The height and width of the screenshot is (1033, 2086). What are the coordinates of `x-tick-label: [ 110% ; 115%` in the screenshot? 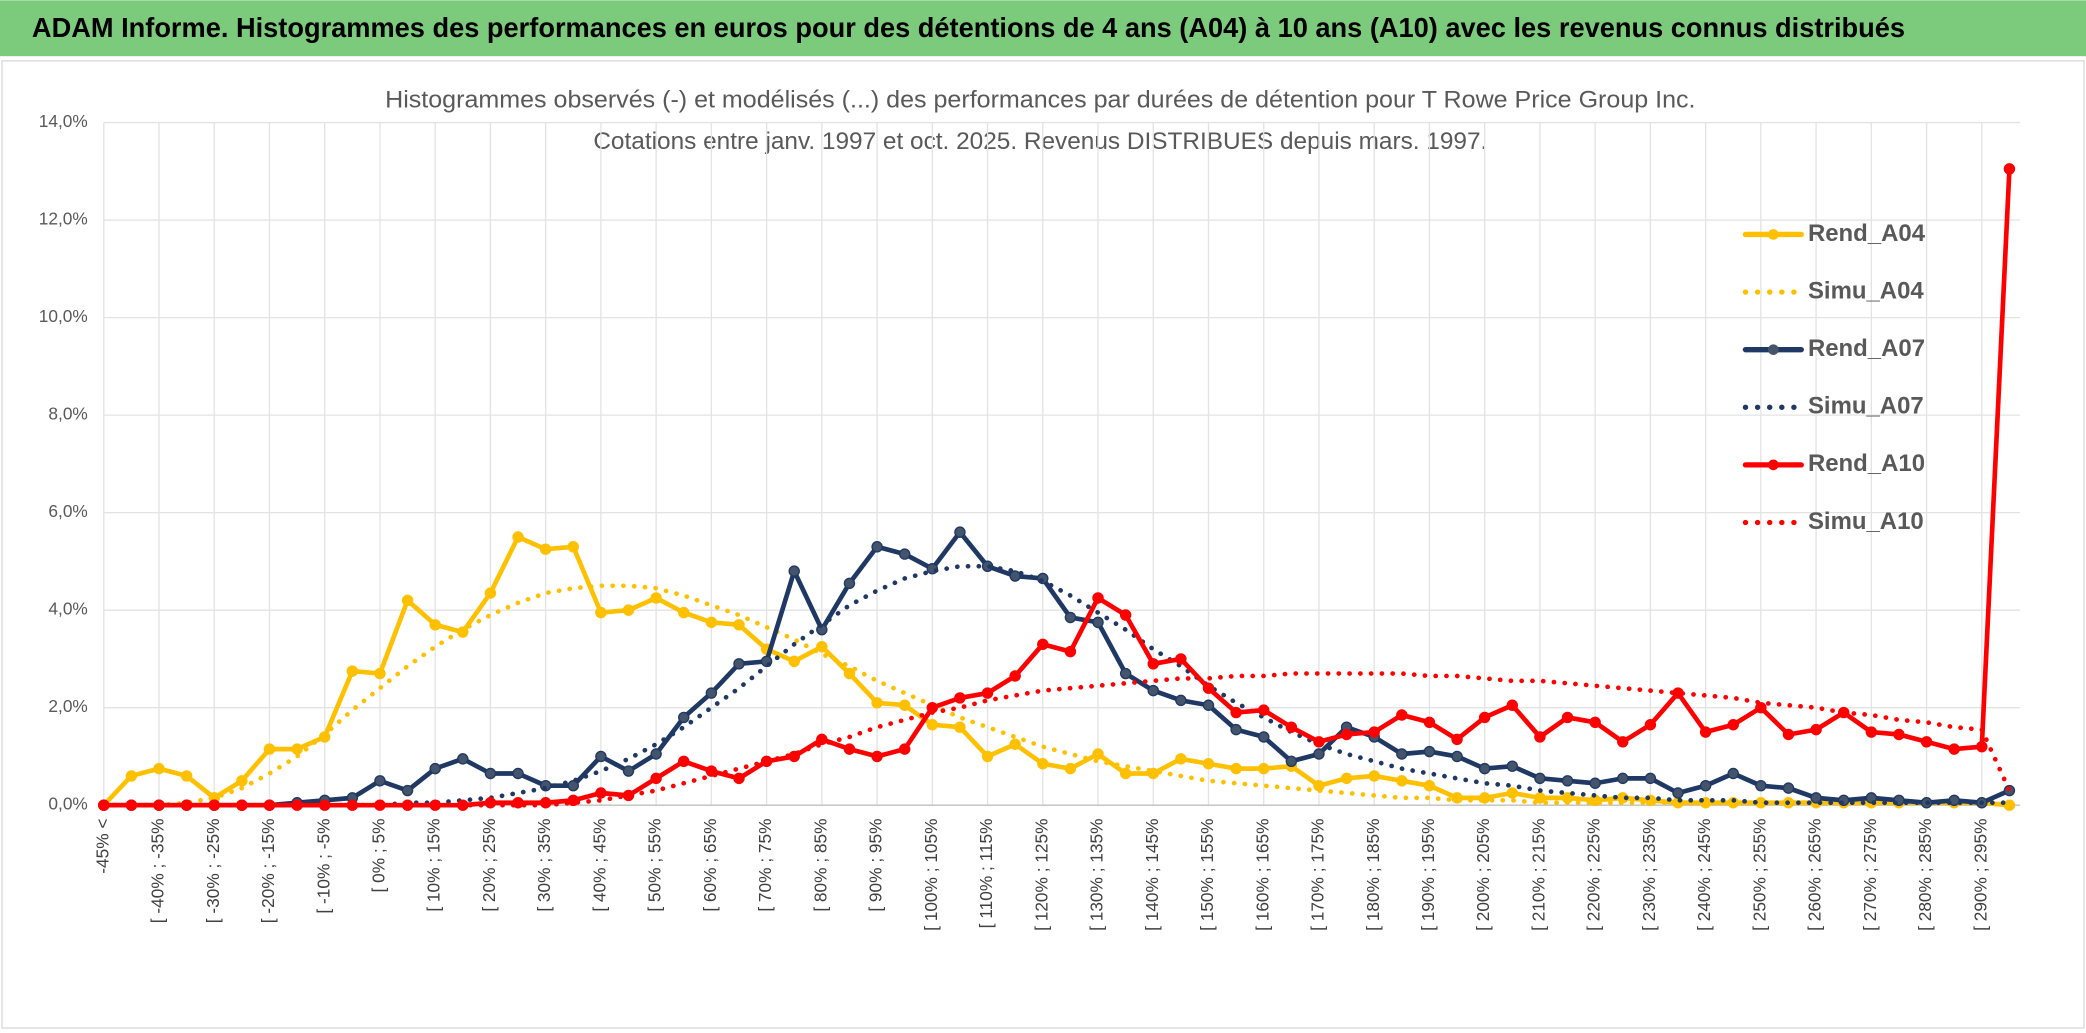 It's located at (986, 873).